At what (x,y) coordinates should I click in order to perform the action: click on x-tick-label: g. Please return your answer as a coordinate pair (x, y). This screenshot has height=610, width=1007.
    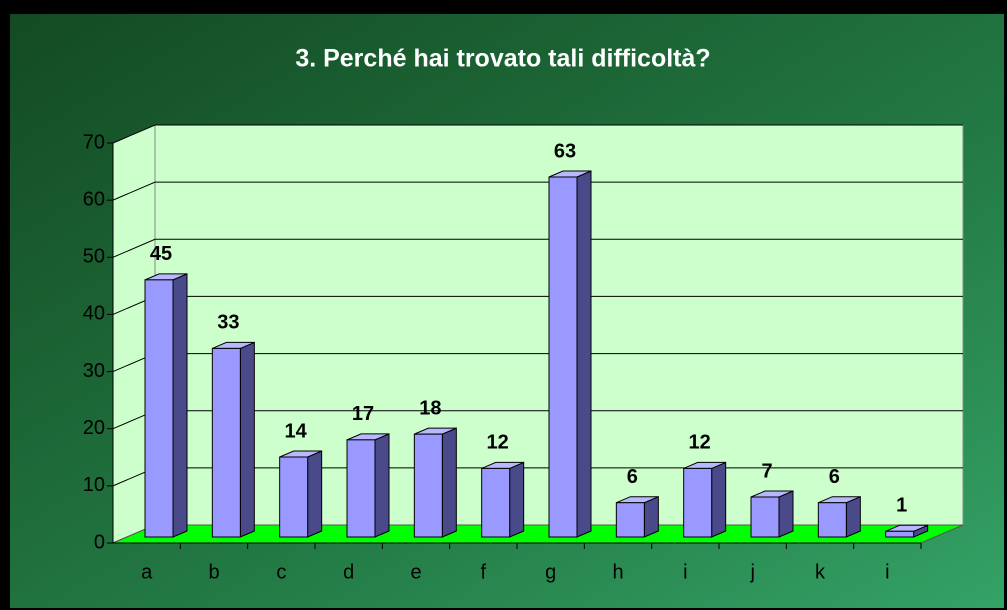
    Looking at the image, I should click on (550, 572).